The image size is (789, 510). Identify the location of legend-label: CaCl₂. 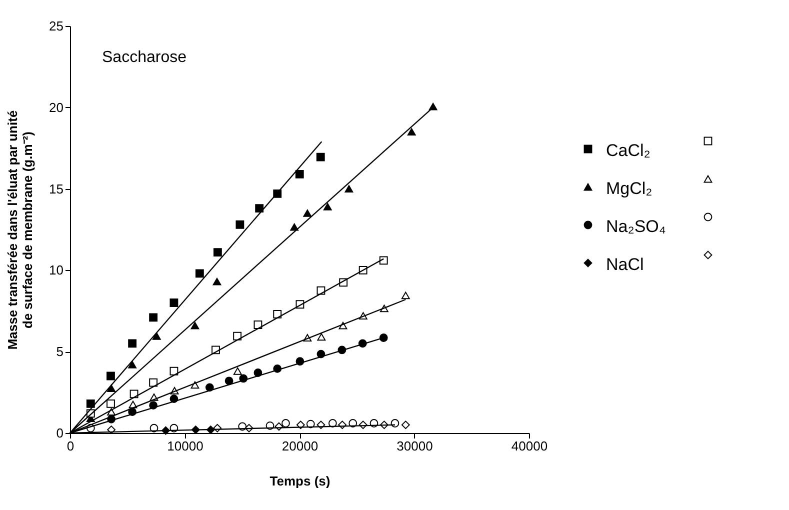
(628, 150).